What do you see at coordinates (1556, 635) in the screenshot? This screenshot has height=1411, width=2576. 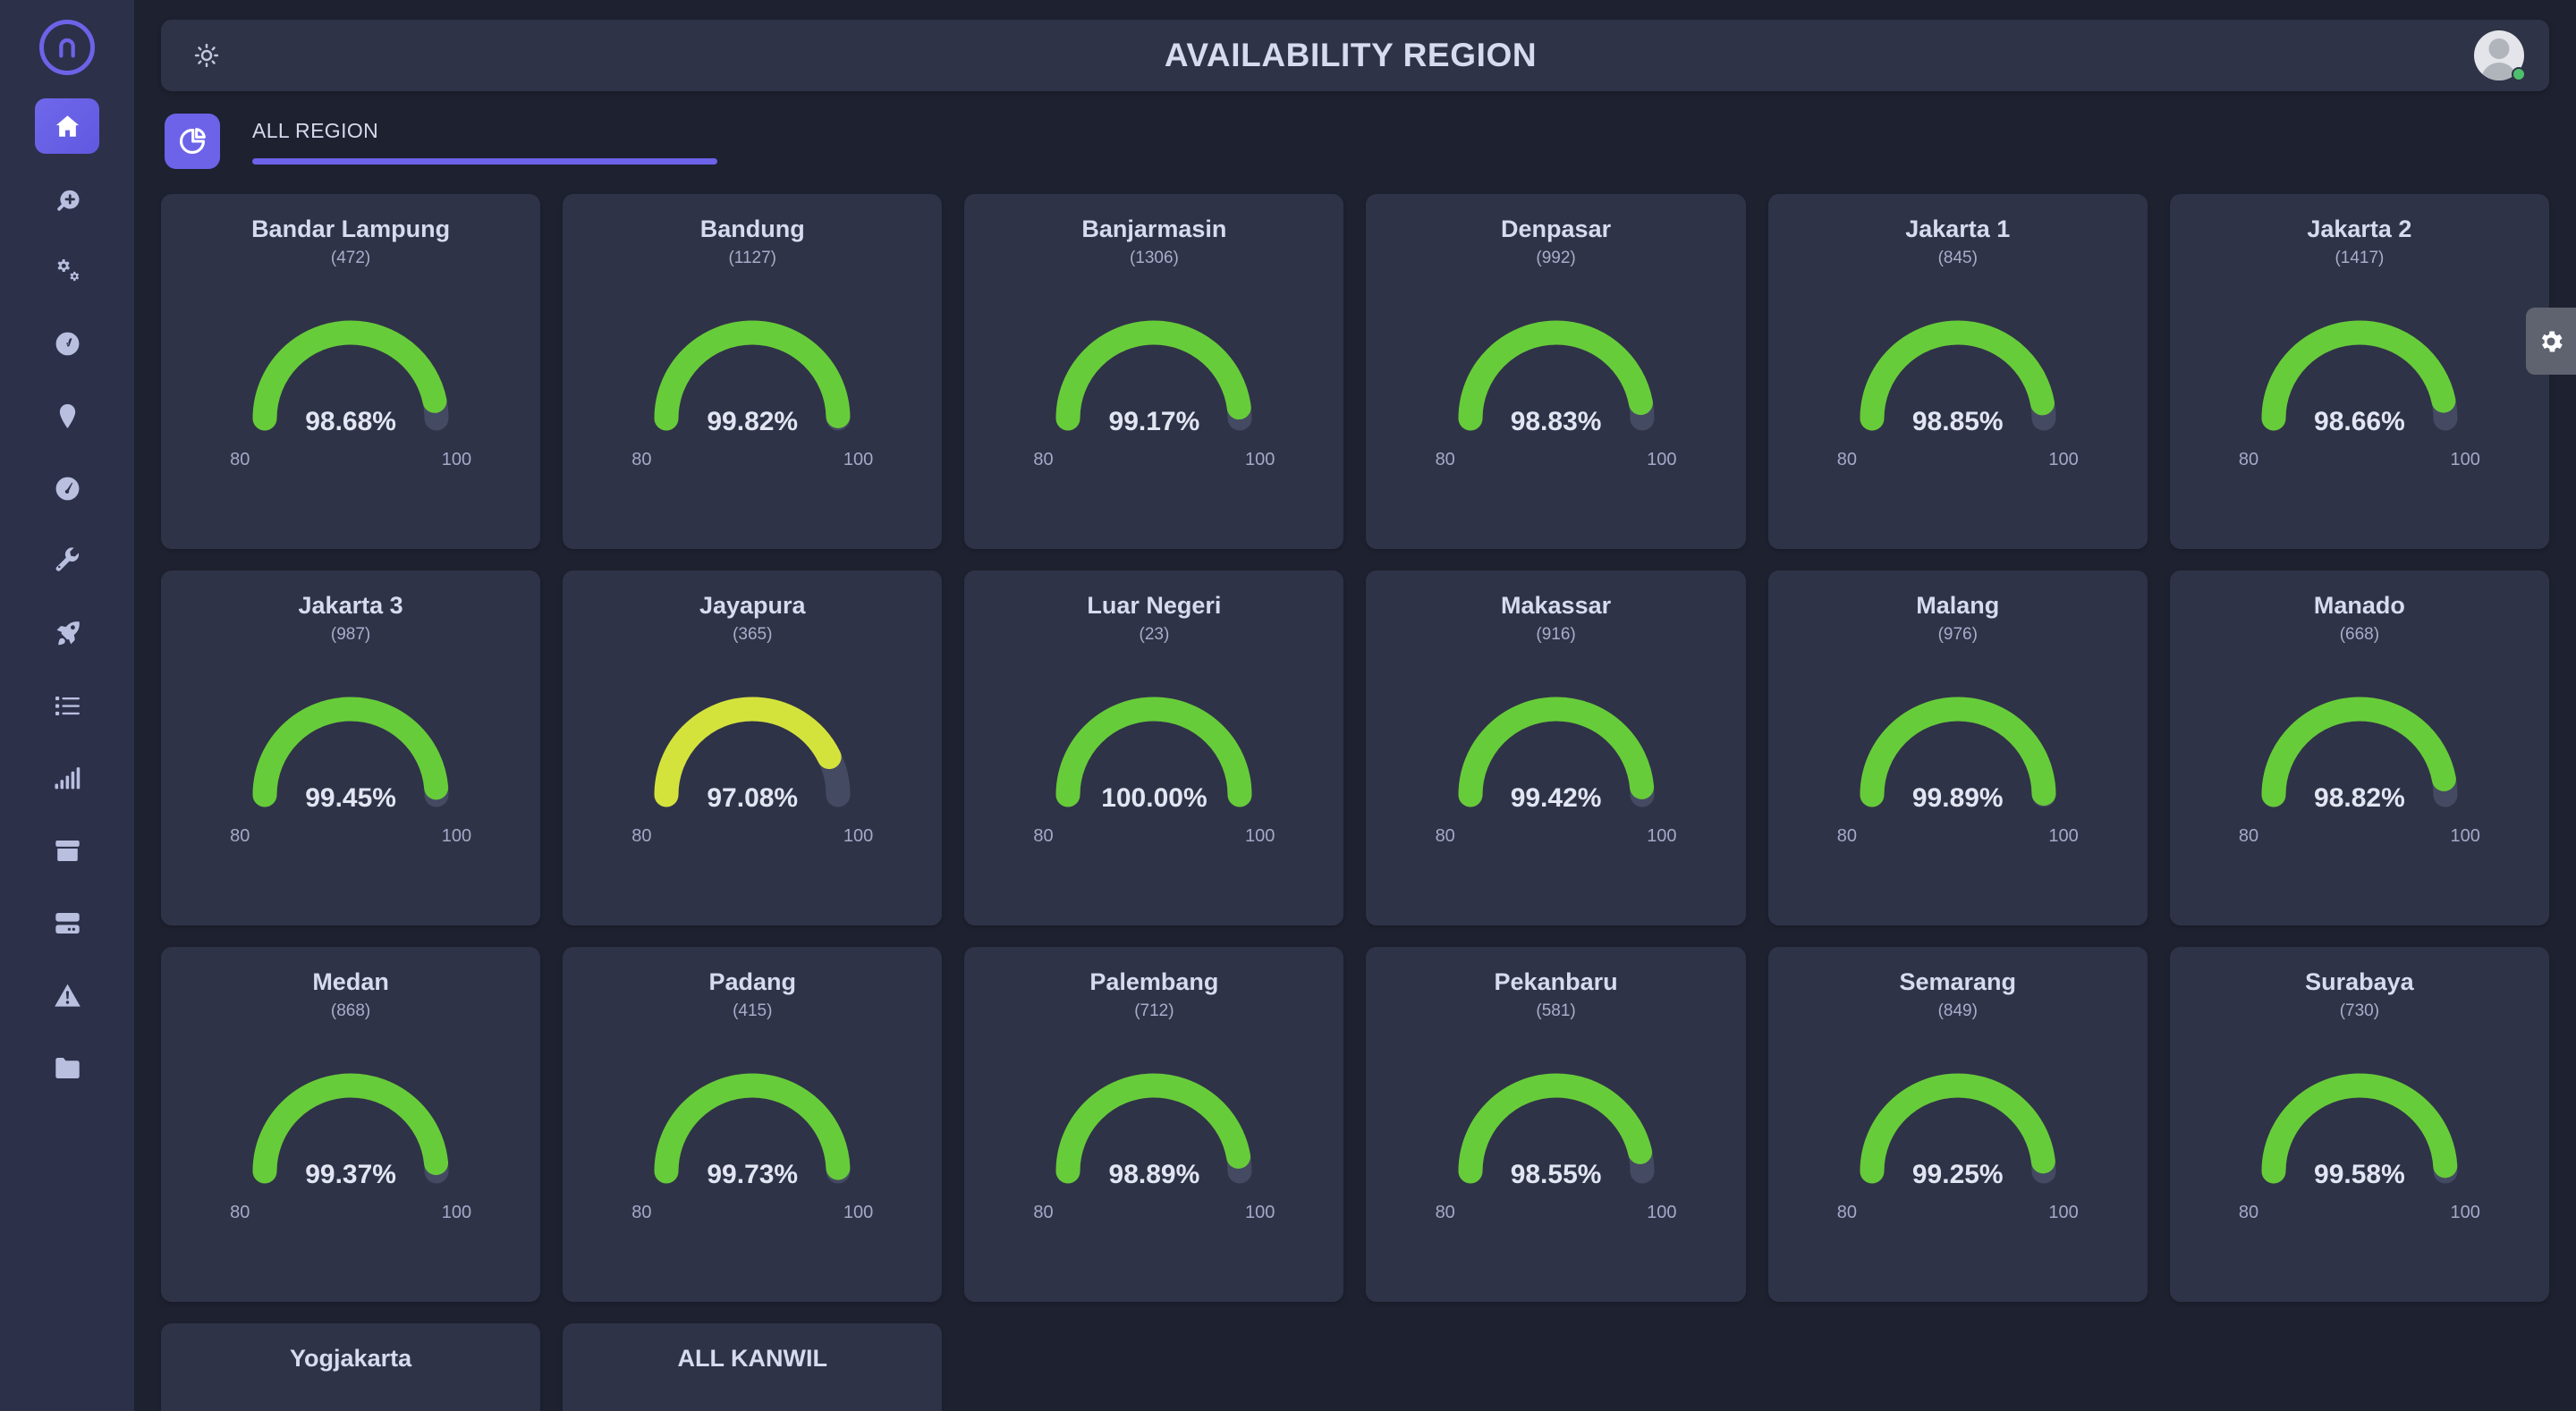 I see `gauge-card-count: (916)` at bounding box center [1556, 635].